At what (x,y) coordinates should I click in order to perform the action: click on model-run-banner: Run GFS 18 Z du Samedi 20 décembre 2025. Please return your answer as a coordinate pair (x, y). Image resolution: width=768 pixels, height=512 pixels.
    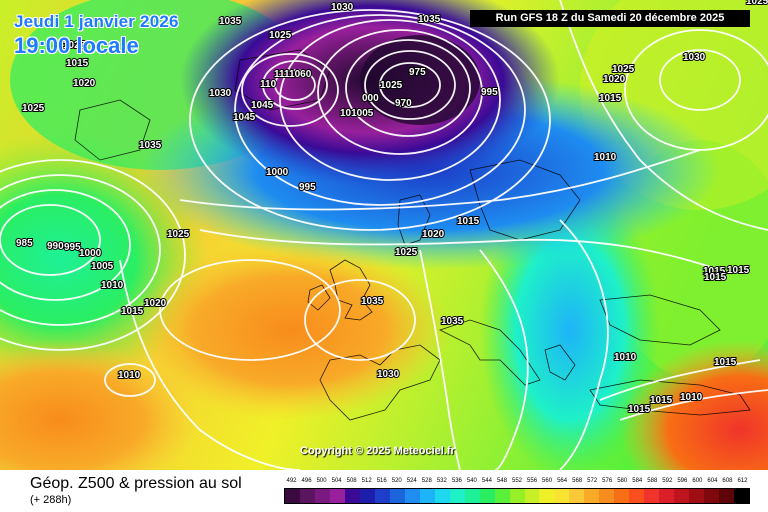
    Looking at the image, I should click on (610, 18).